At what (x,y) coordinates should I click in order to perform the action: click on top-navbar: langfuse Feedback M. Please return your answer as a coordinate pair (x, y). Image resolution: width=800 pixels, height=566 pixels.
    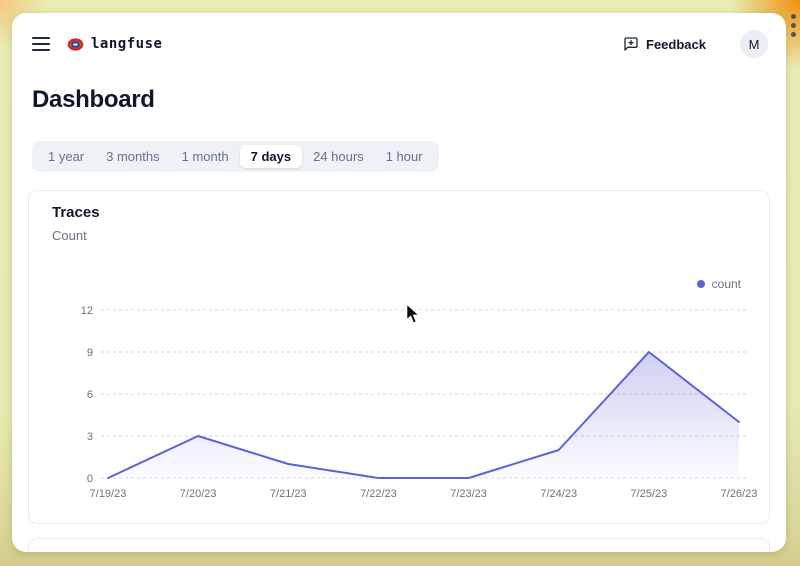
    Looking at the image, I should click on (400, 44).